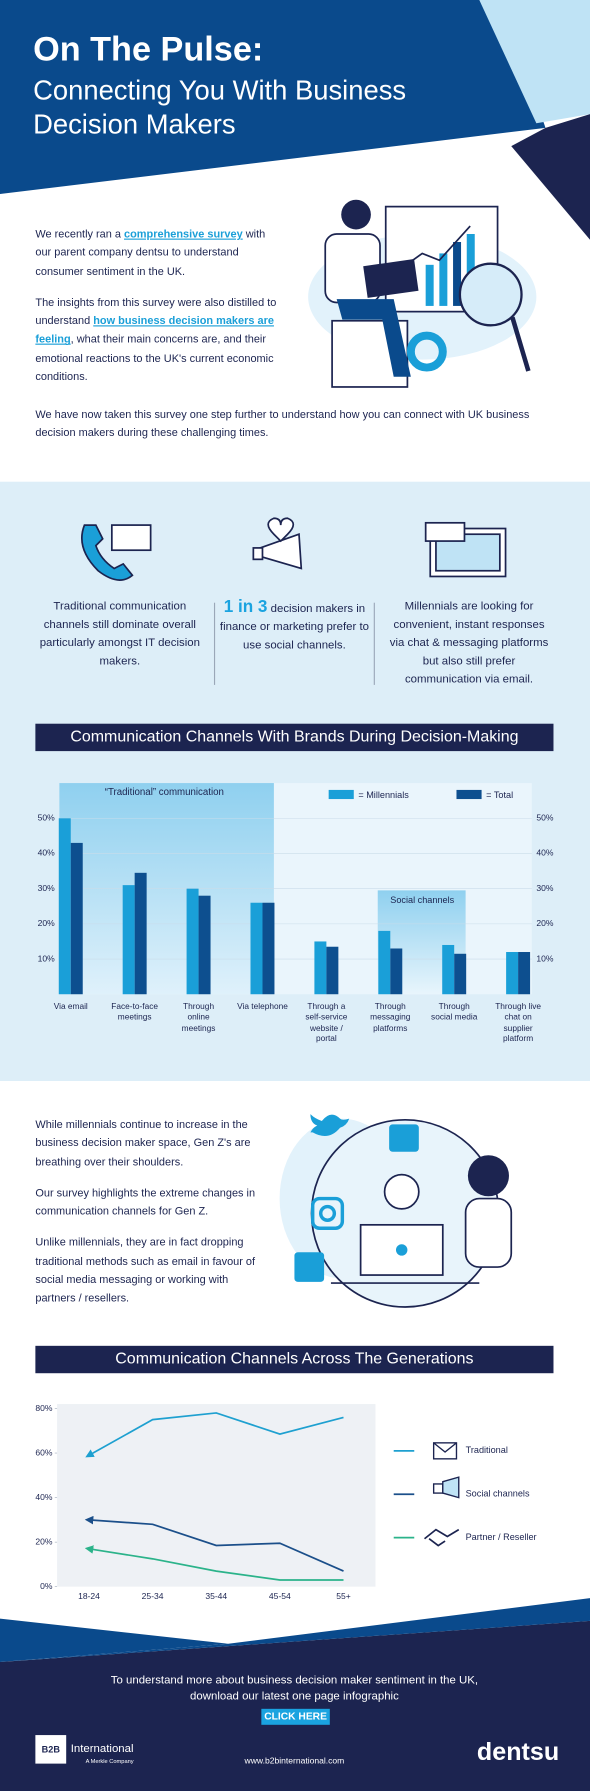  What do you see at coordinates (341, 794) in the screenshot?
I see `legend-swatch` at bounding box center [341, 794].